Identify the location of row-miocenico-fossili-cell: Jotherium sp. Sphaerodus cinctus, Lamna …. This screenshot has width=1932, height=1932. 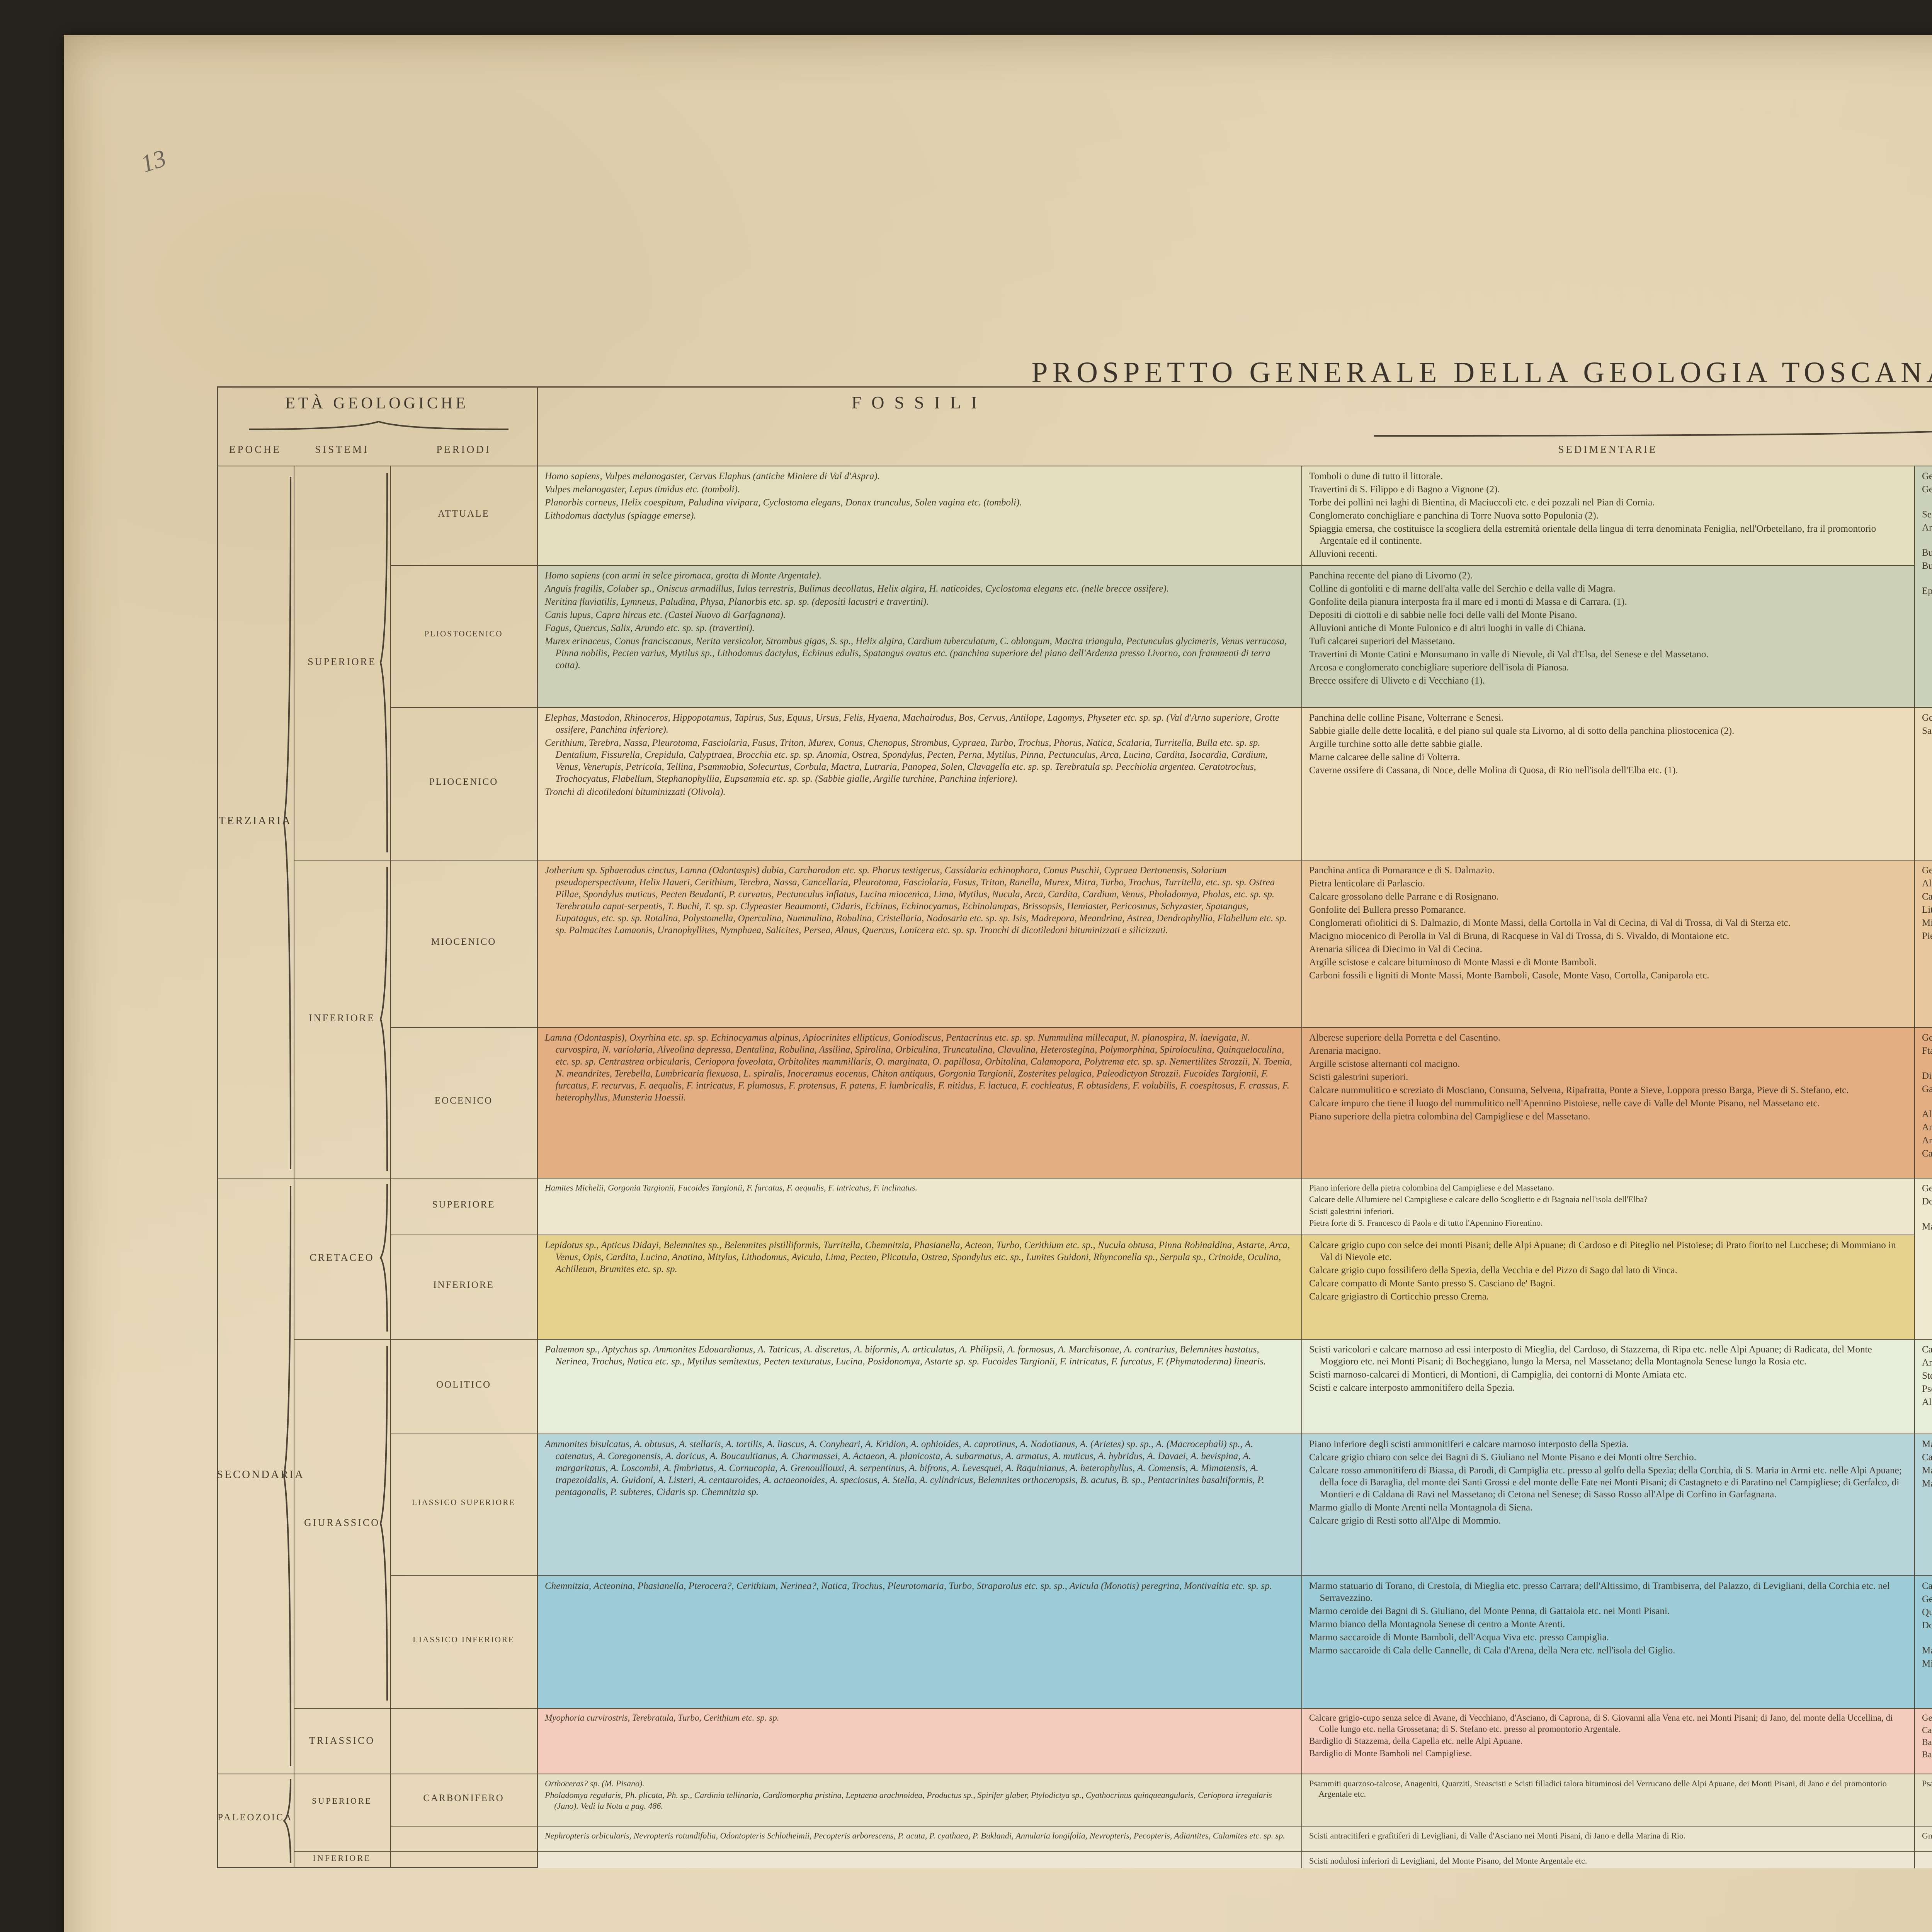
(919, 943).